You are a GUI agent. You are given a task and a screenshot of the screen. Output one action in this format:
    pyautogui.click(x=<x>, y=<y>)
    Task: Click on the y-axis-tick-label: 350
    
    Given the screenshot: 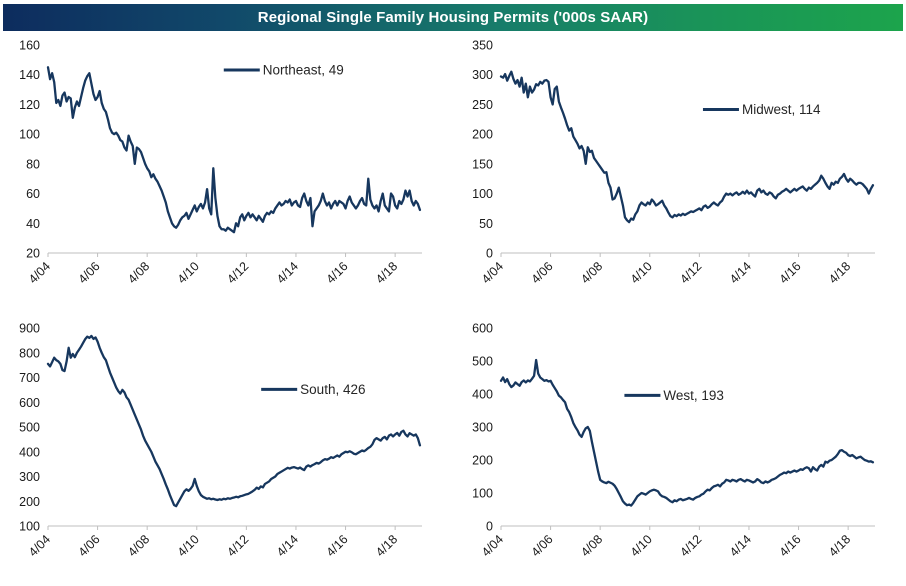 What is the action you would take?
    pyautogui.click(x=482, y=46)
    